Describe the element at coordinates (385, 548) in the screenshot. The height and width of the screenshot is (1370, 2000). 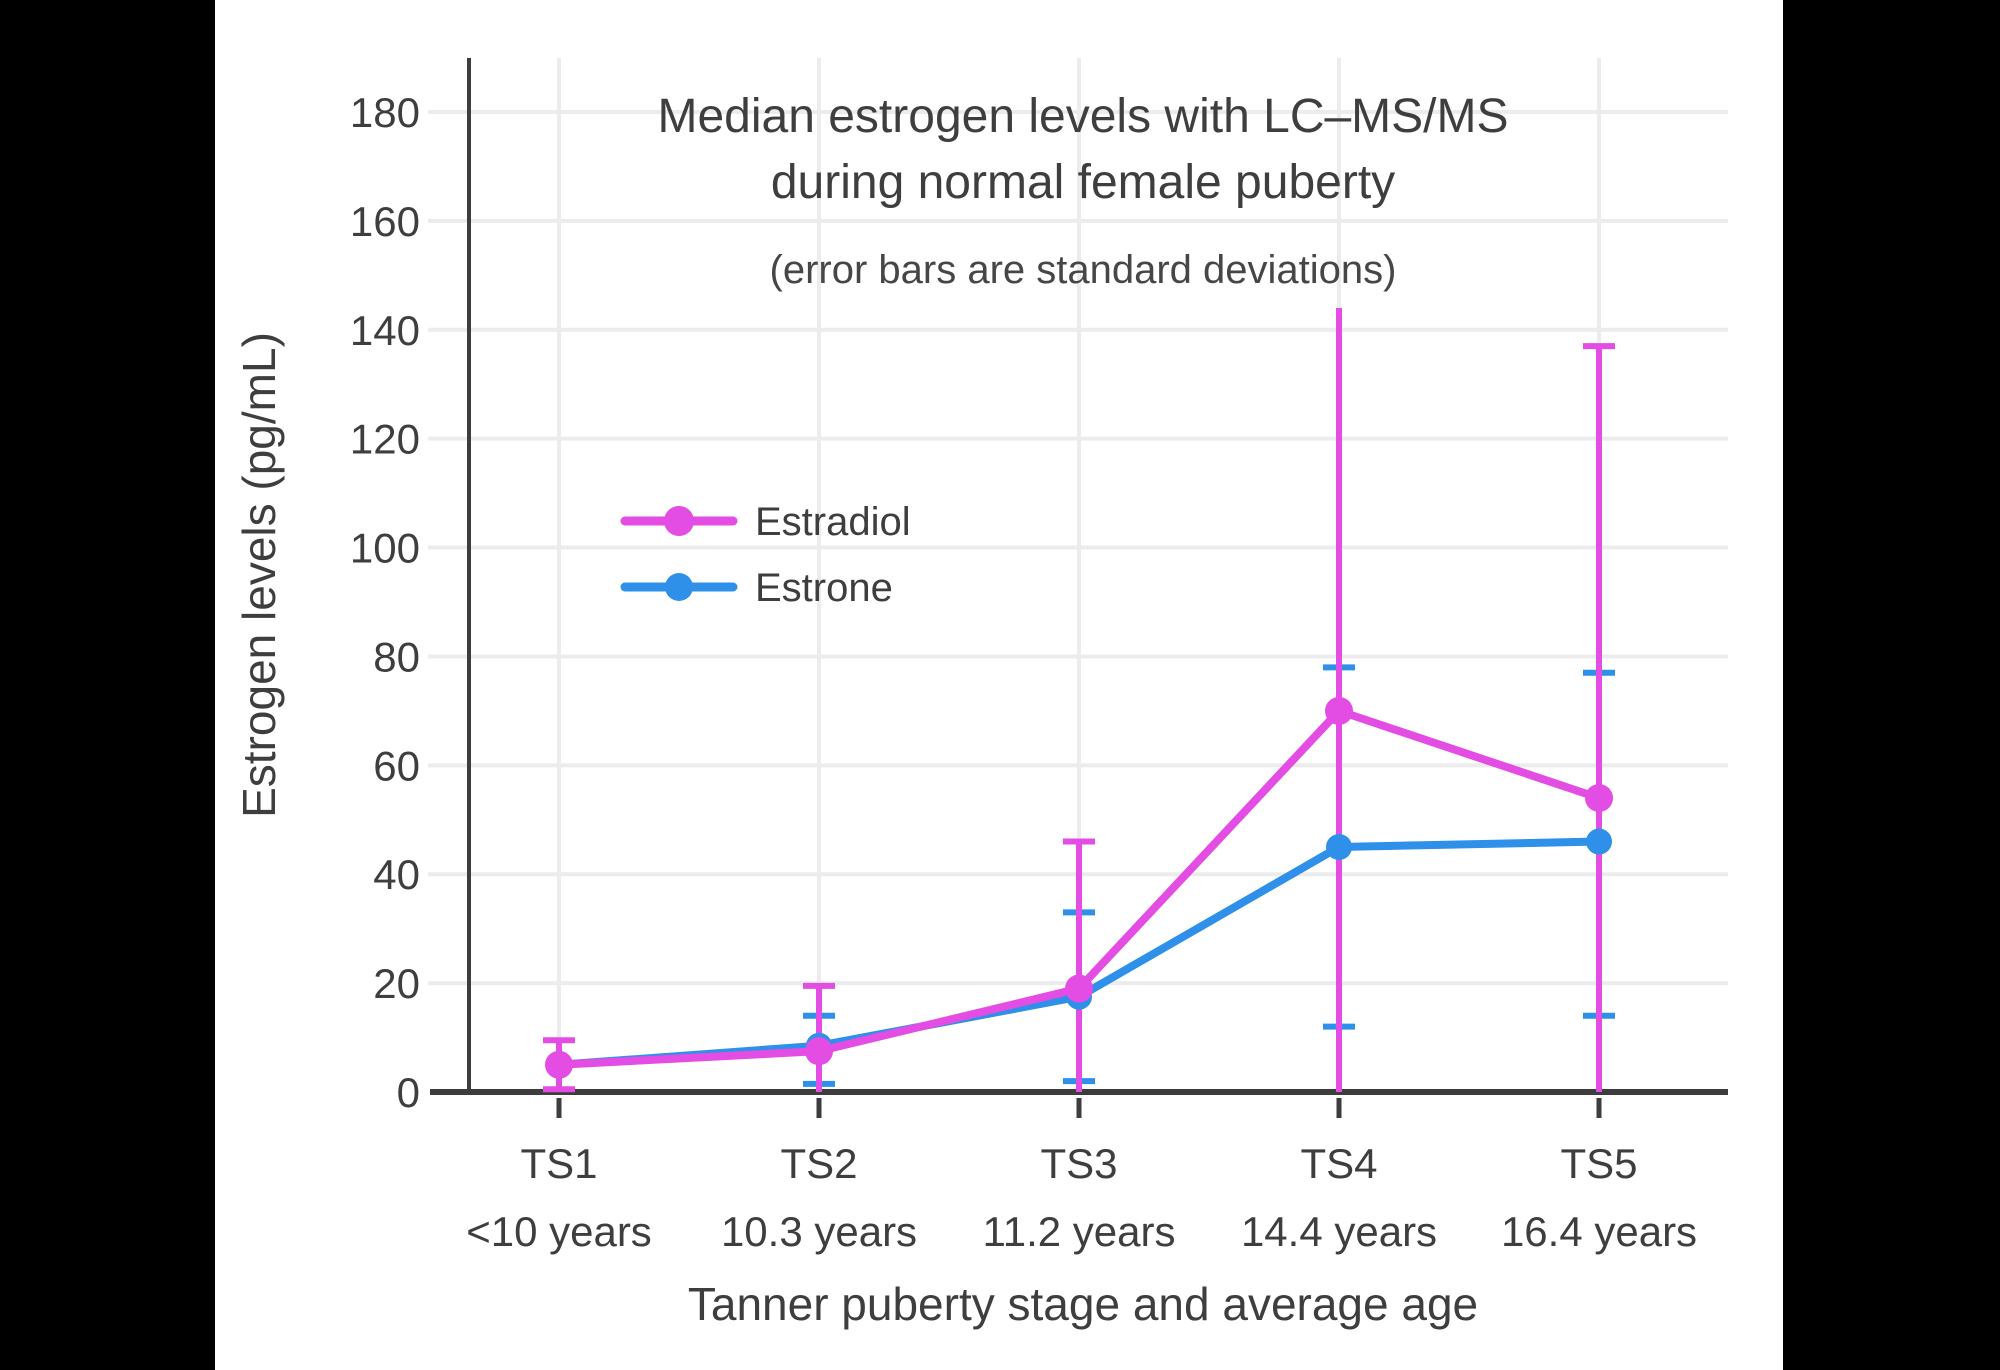
I see `y-tick-label: 100` at that location.